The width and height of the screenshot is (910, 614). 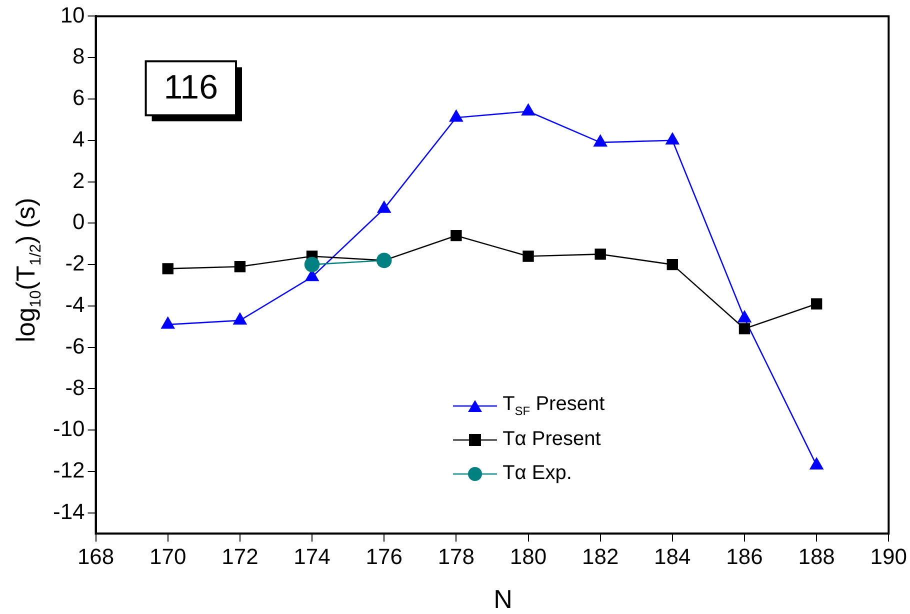 I want to click on y-tick-label: -10, so click(x=69, y=429).